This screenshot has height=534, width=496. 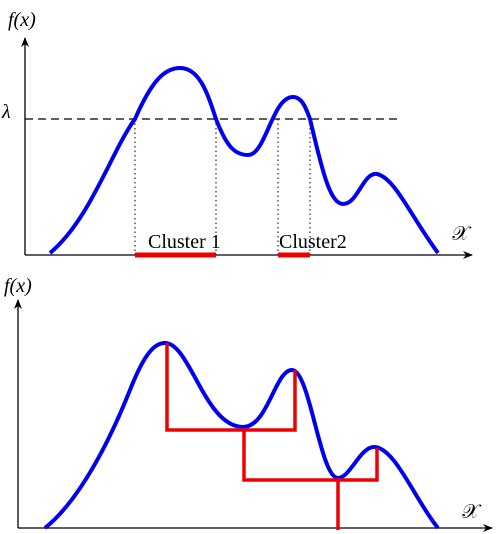 What do you see at coordinates (6, 112) in the screenshot?
I see `threshold-label: λ` at bounding box center [6, 112].